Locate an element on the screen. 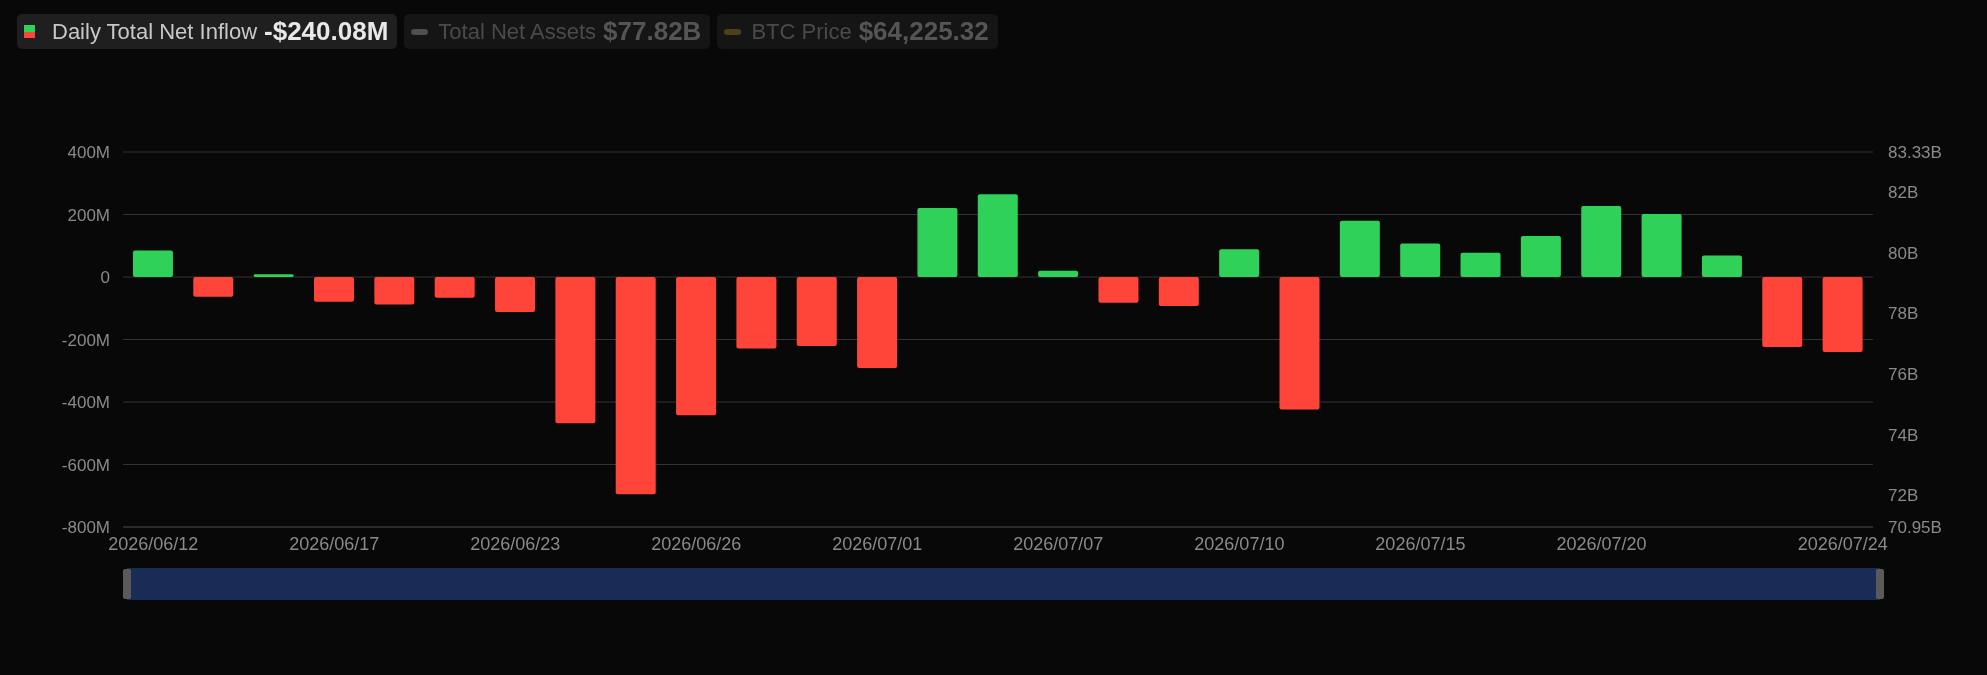  y-tick-label: 0 is located at coordinates (105, 278).